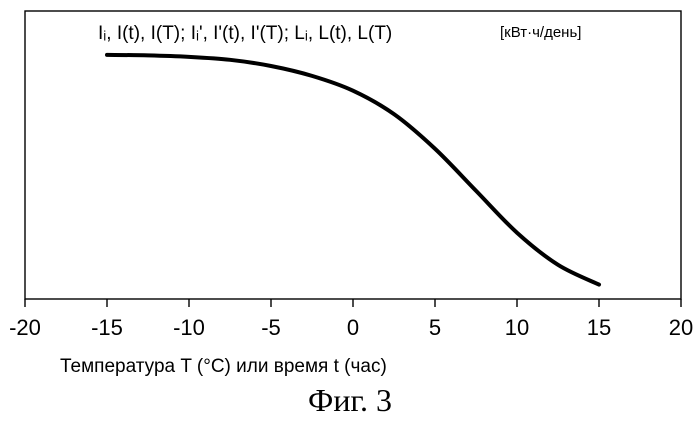 Image resolution: width=700 pixels, height=429 pixels. What do you see at coordinates (540, 32) in the screenshot?
I see `y-axis-units: [кВт·ч/день]` at bounding box center [540, 32].